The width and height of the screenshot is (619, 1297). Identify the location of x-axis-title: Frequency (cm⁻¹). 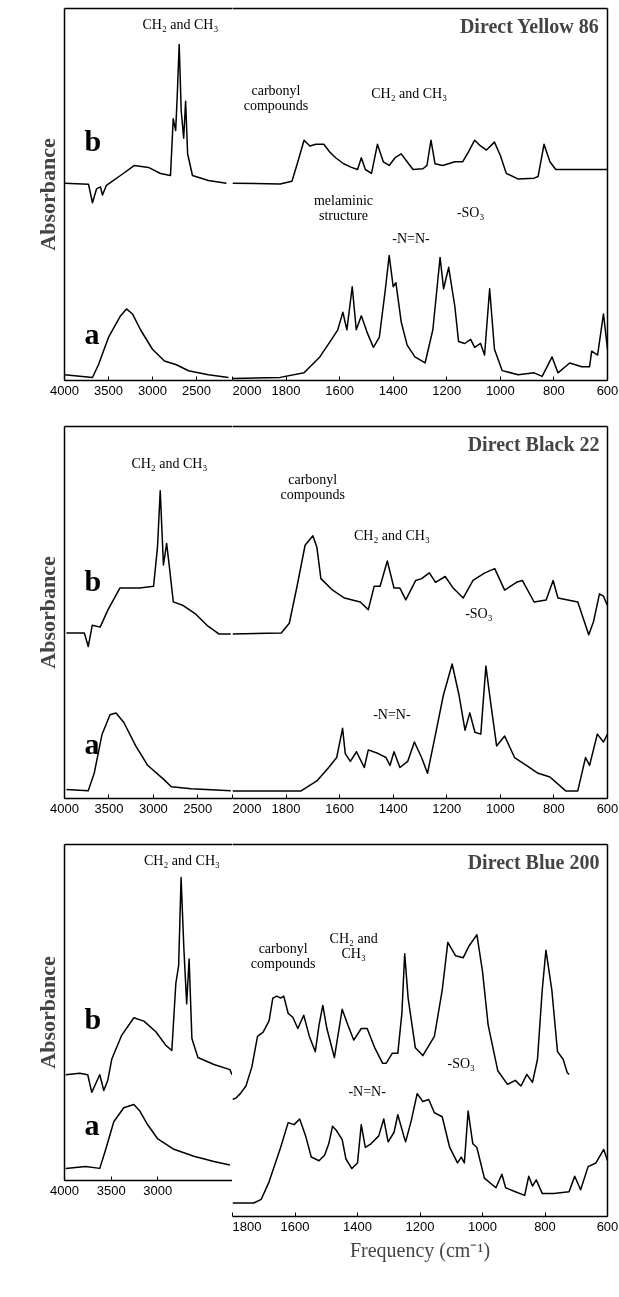
(420, 1250).